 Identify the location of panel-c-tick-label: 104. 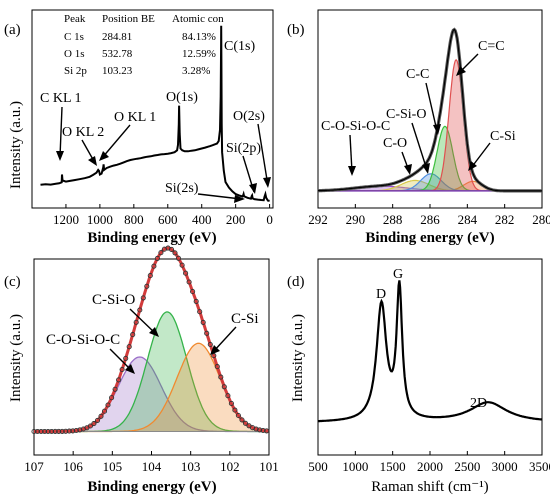
(152, 466).